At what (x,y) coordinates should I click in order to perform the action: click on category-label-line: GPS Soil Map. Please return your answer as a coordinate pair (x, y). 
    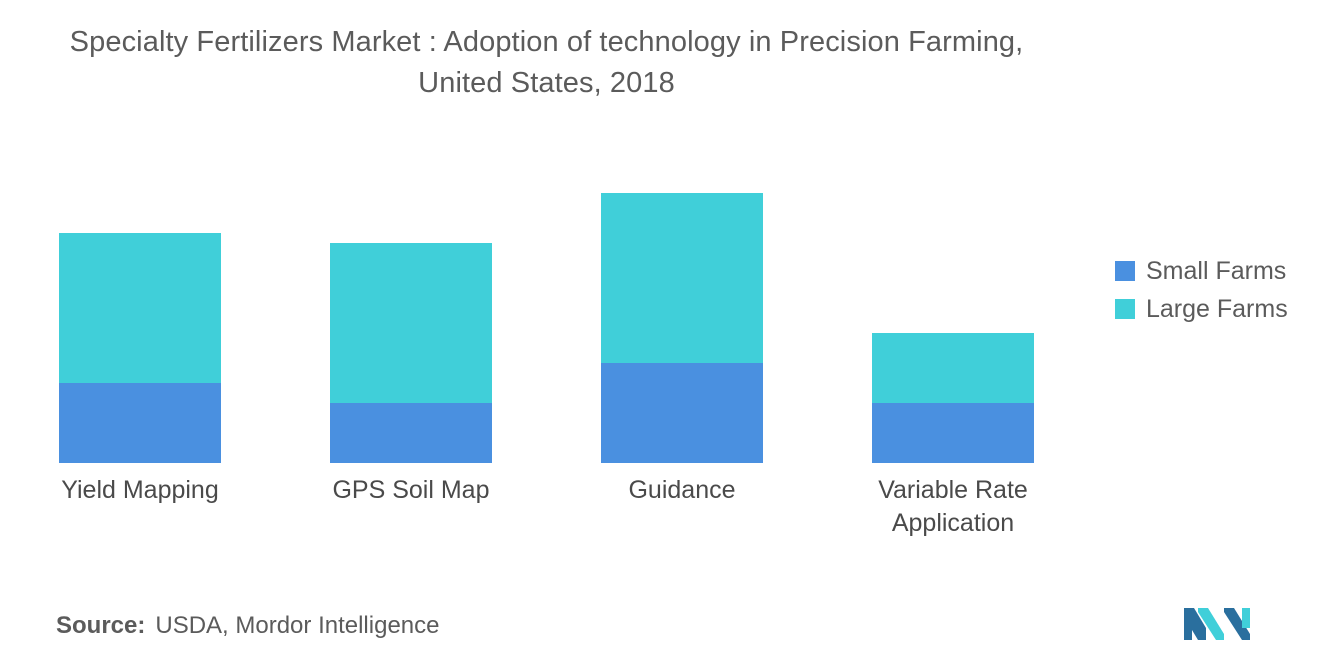
    Looking at the image, I should click on (410, 490).